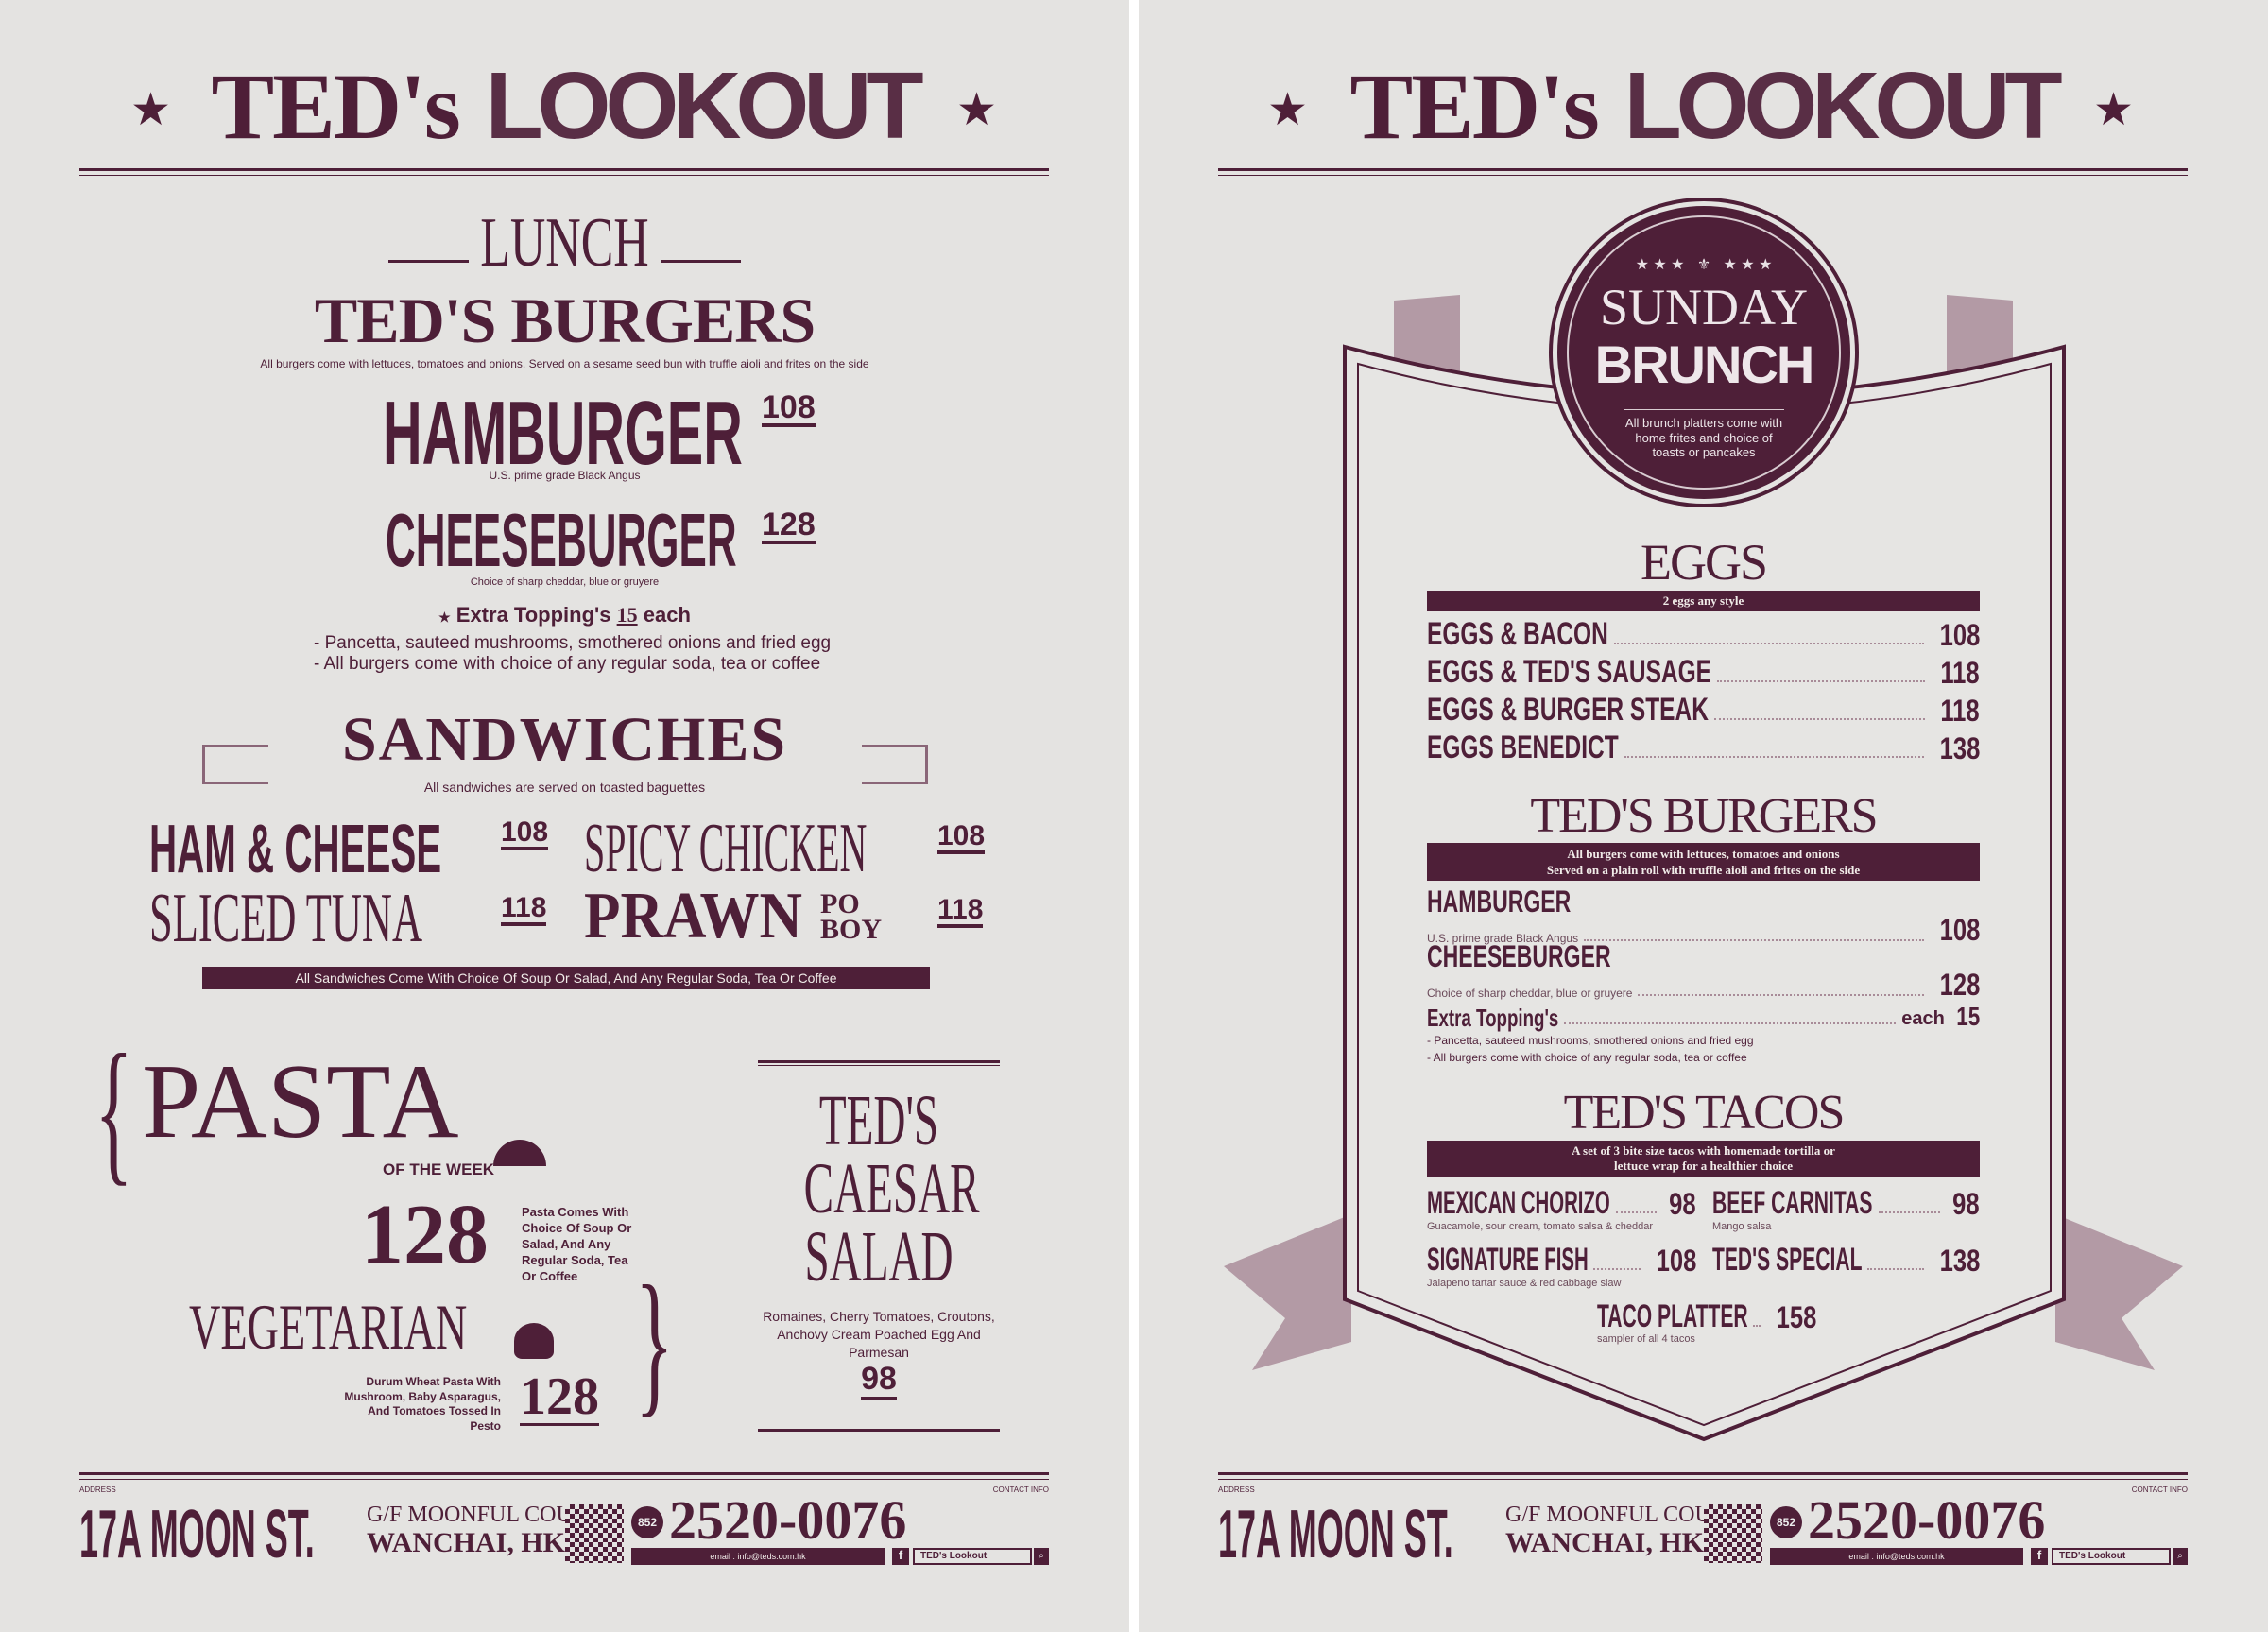  What do you see at coordinates (564, 243) in the screenshot?
I see `lunch-heading: LUNCH` at bounding box center [564, 243].